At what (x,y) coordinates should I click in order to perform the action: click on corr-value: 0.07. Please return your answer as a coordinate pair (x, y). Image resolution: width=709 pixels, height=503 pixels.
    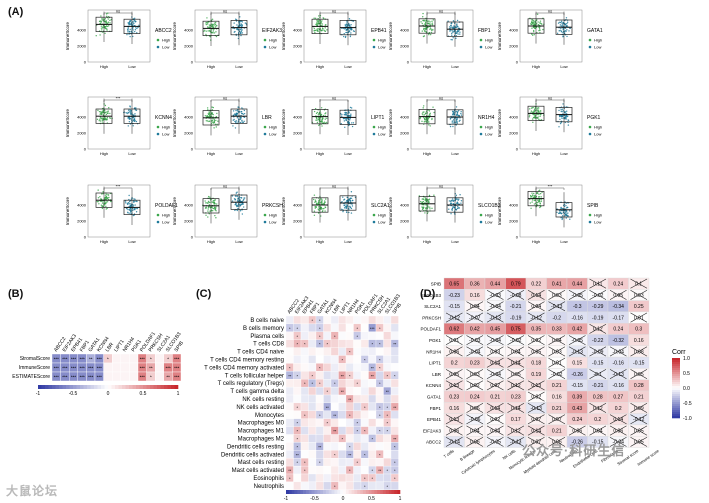
    Looking at the image, I should click on (536, 443).